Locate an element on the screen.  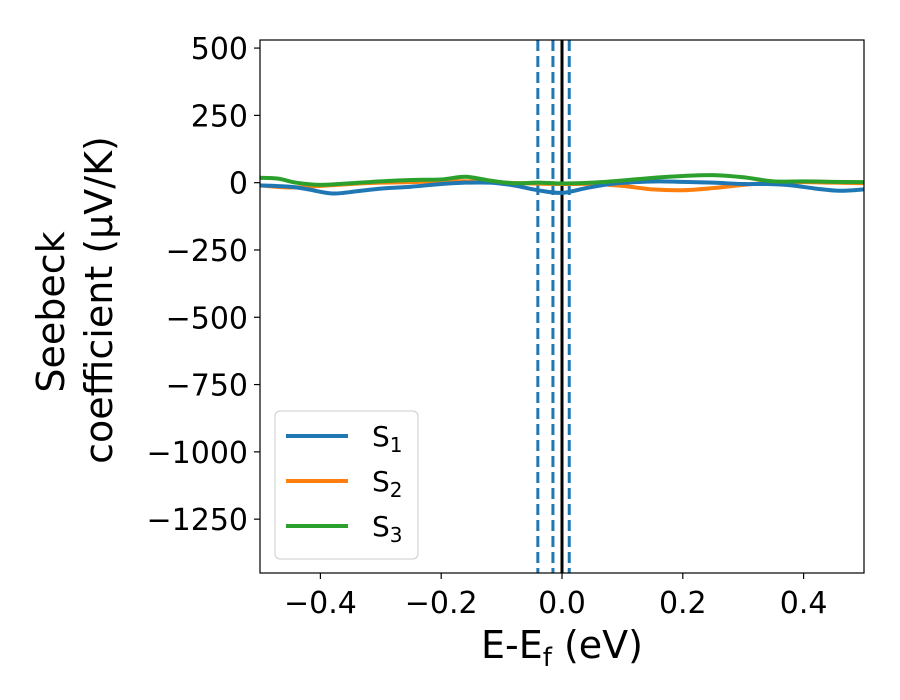
series-line-s1 is located at coordinates (562, 187).